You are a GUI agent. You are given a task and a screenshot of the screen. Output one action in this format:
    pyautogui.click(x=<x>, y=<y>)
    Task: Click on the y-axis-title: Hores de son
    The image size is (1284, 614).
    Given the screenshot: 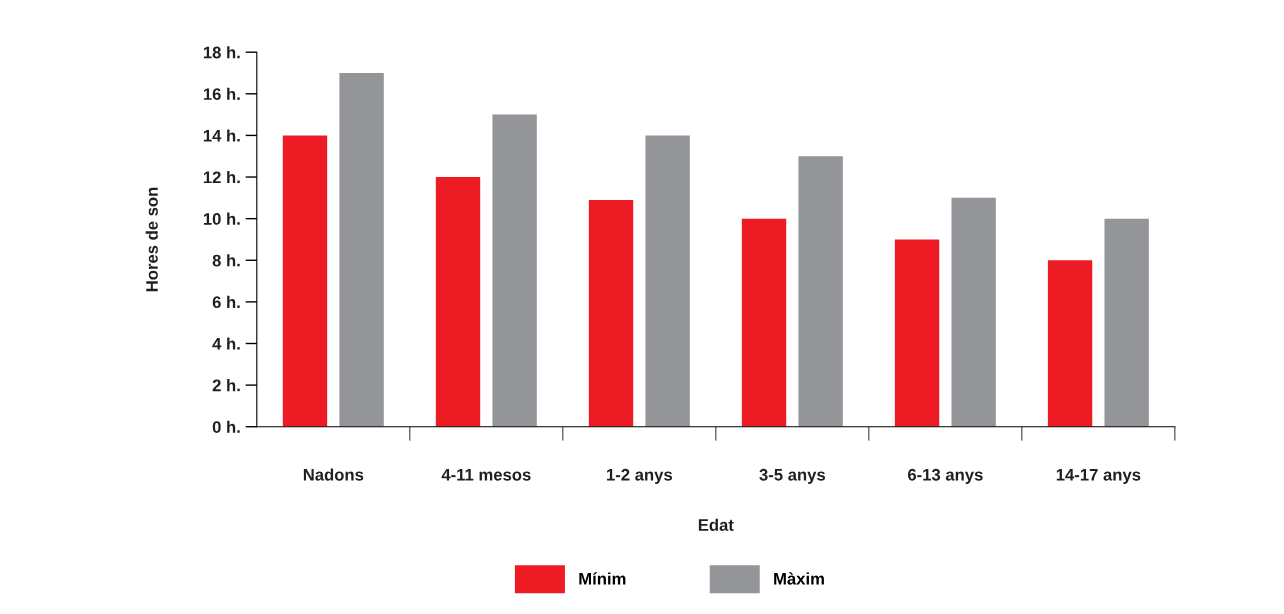 What is the action you would take?
    pyautogui.click(x=151, y=239)
    